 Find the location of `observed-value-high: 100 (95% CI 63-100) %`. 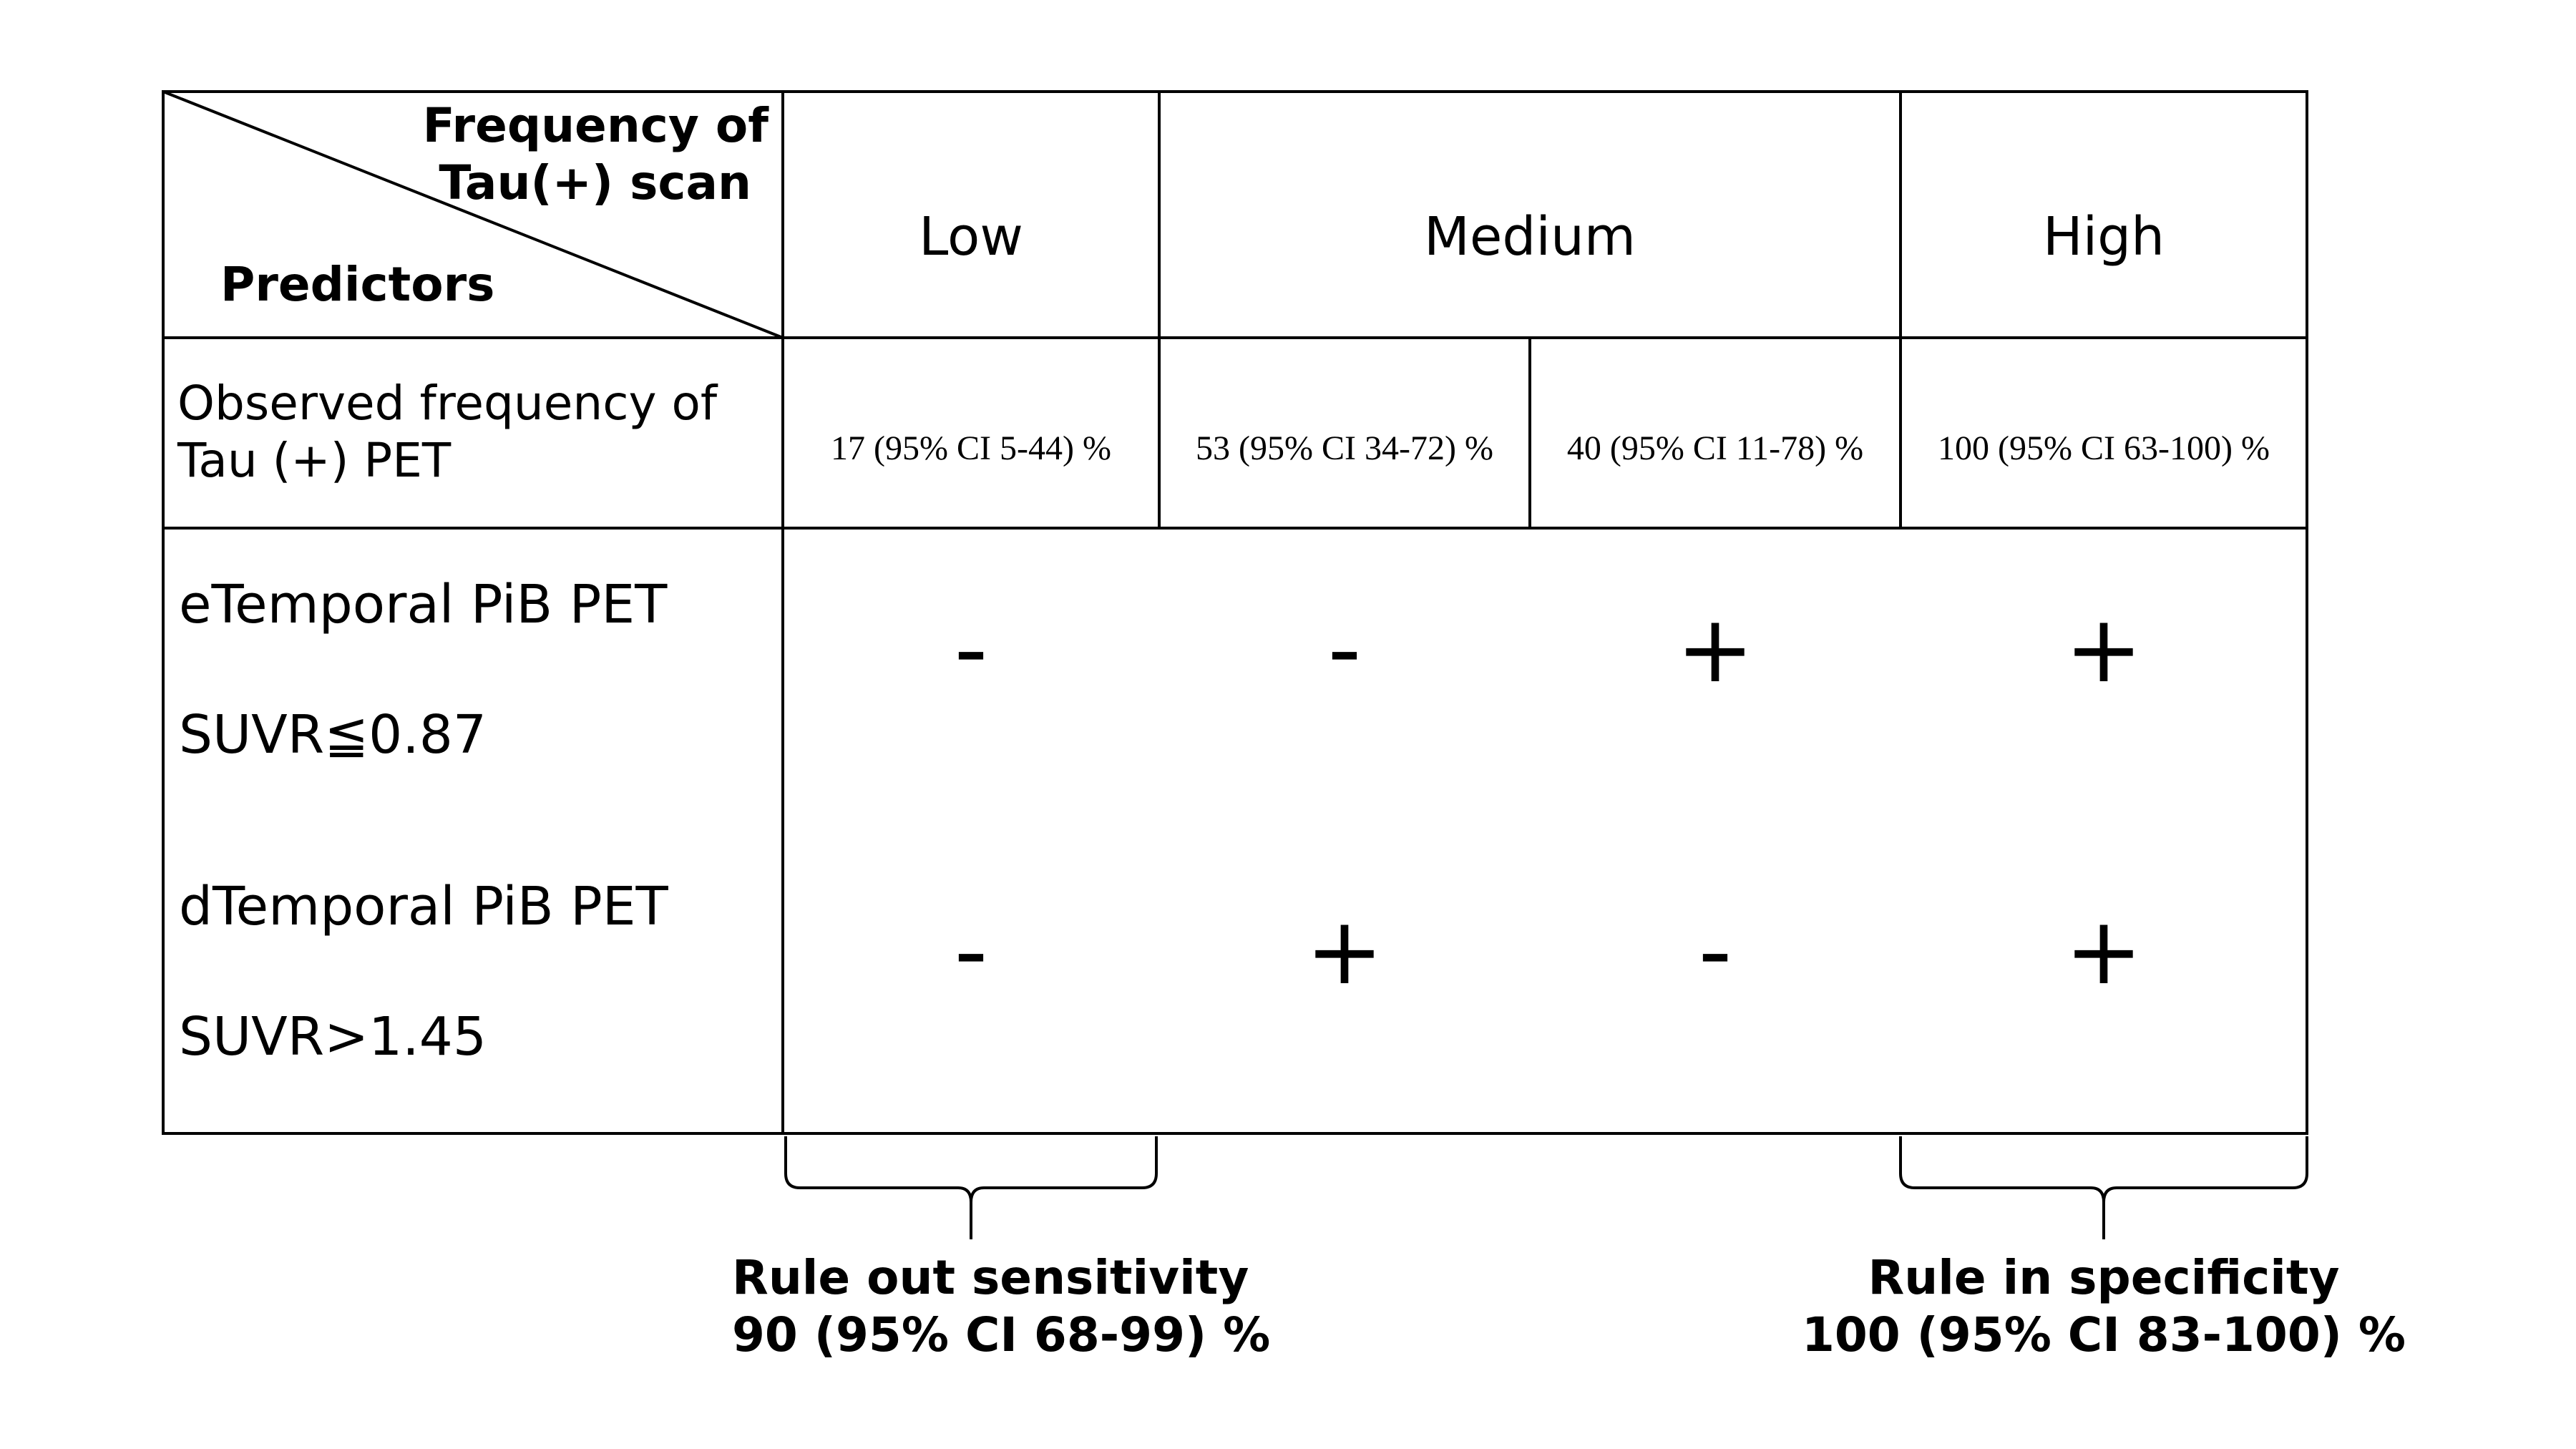

observed-value-high: 100 (95% CI 63-100) % is located at coordinates (2104, 448).